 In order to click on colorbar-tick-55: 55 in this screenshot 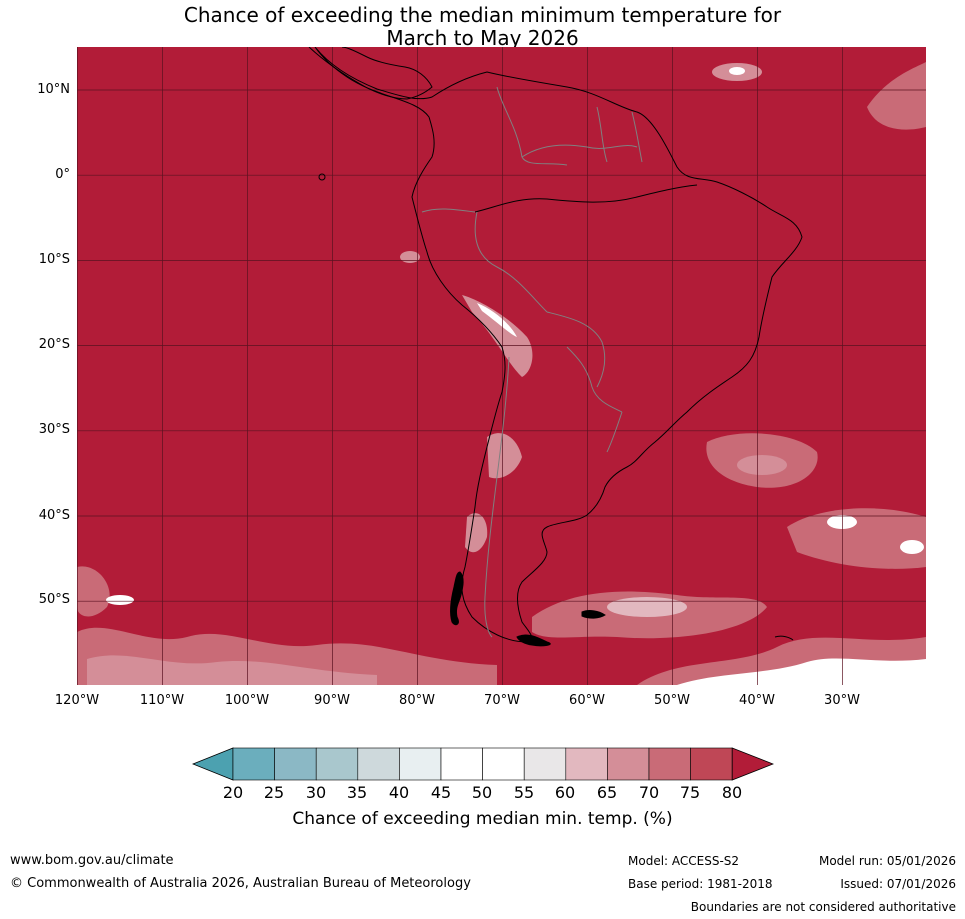, I will do `click(524, 792)`.